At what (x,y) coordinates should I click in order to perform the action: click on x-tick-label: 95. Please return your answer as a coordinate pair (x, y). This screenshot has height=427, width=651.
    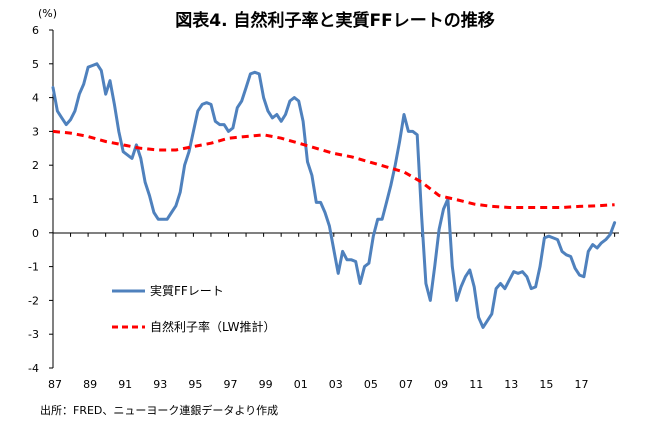
    Looking at the image, I should click on (195, 384).